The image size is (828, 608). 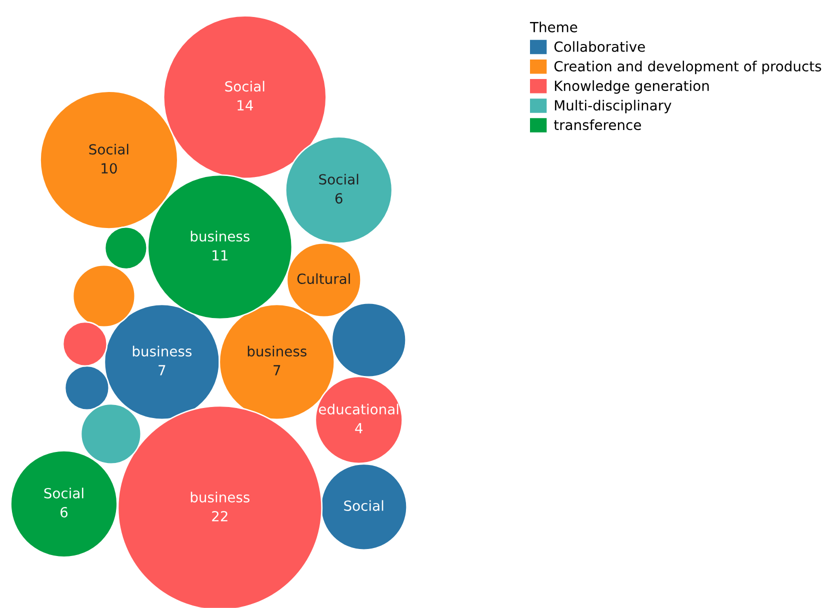 I want to click on legend-label: Creation and development of products, so click(x=688, y=67).